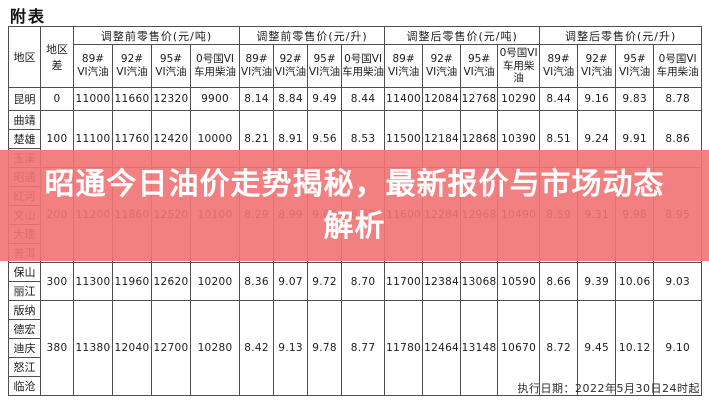  I want to click on price-cell: 11300, so click(93, 281).